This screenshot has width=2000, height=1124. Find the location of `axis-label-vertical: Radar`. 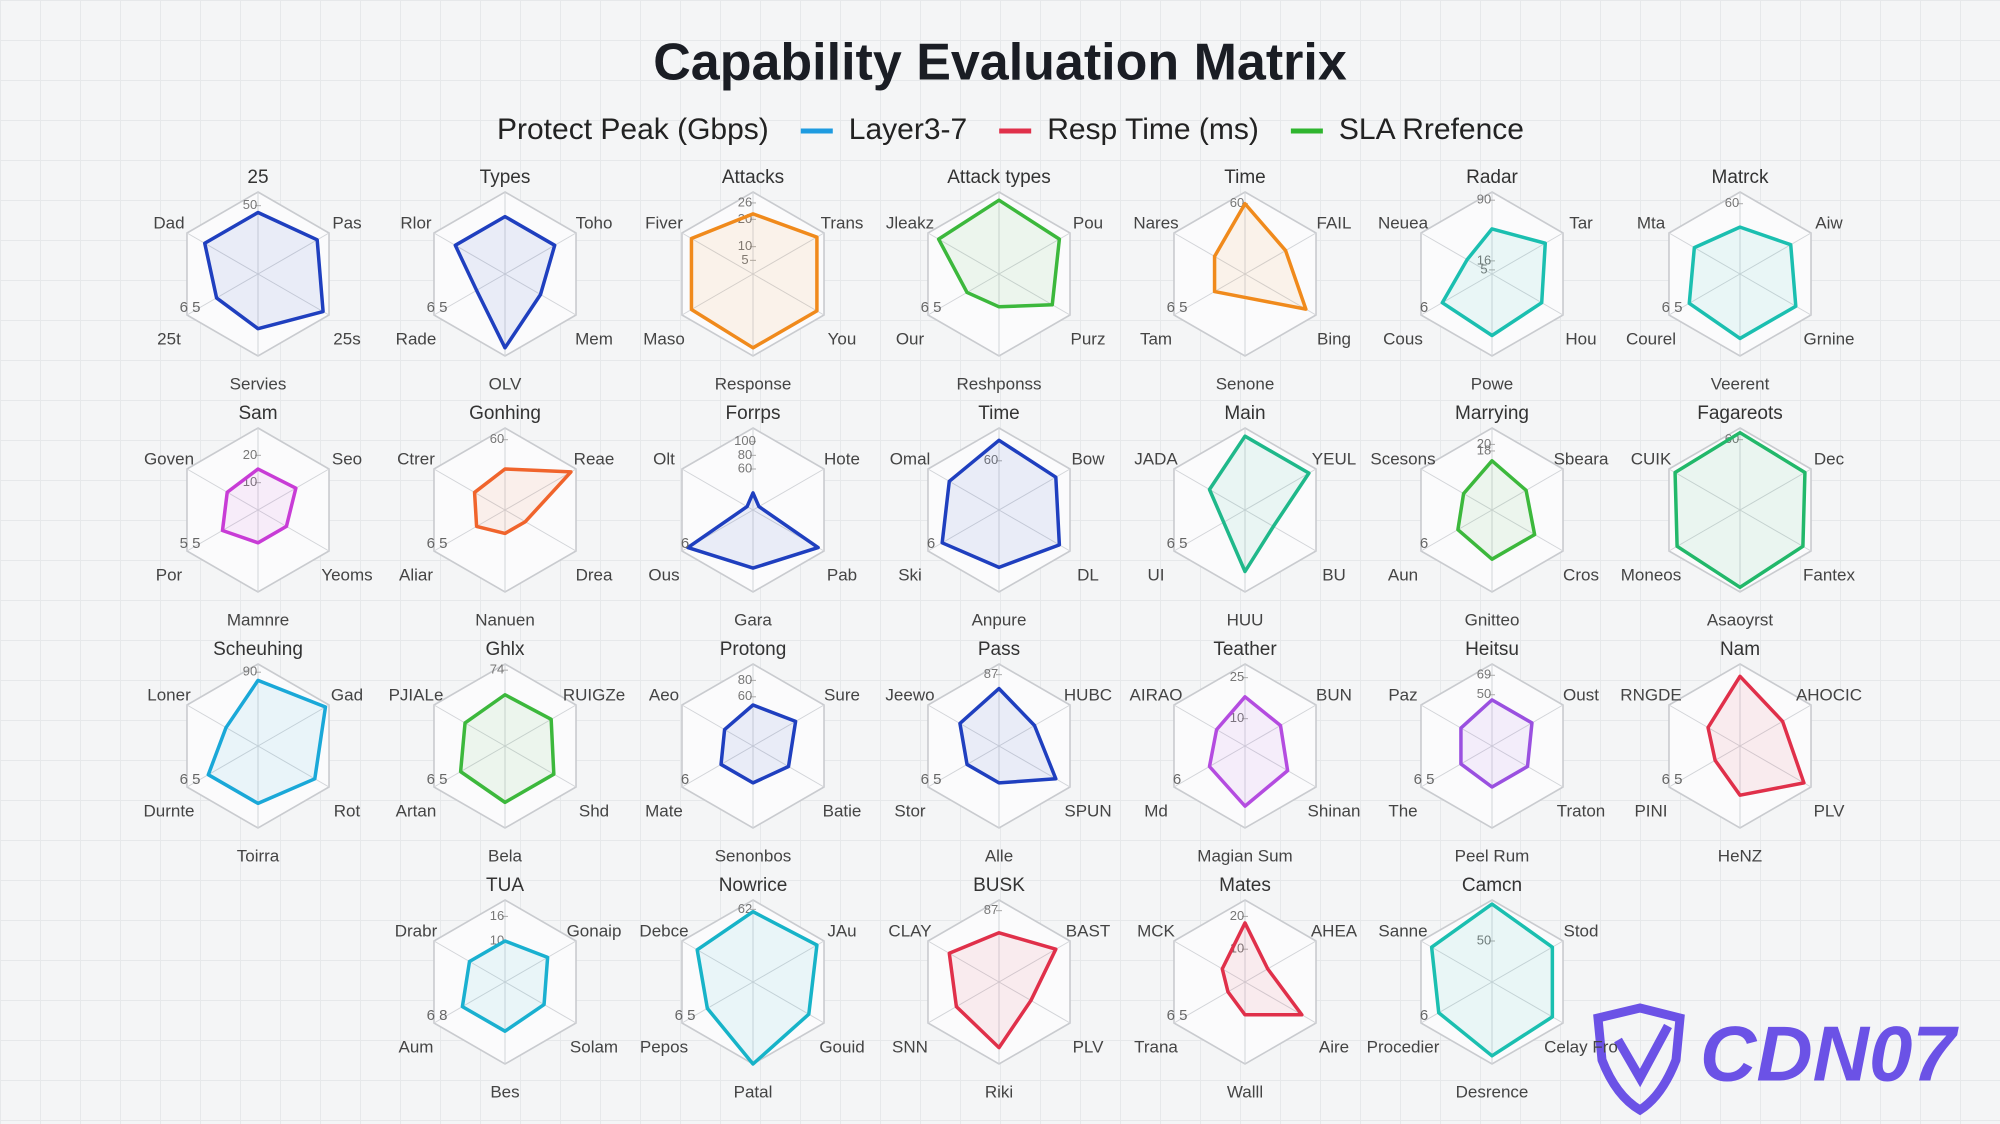

axis-label-vertical: Radar is located at coordinates (1492, 177).